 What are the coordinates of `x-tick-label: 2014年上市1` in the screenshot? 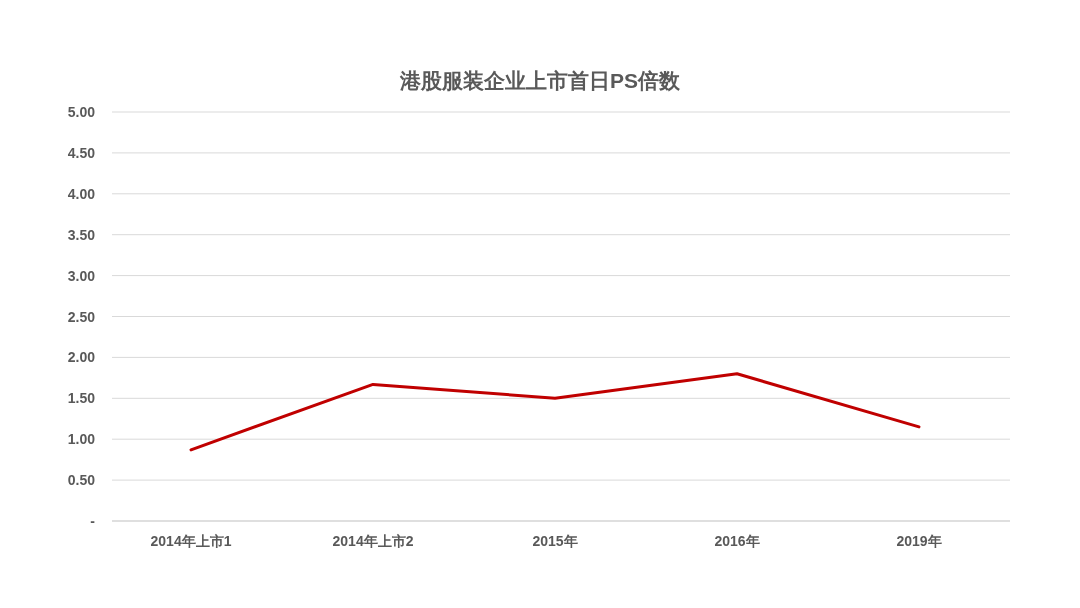 It's located at (191, 541).